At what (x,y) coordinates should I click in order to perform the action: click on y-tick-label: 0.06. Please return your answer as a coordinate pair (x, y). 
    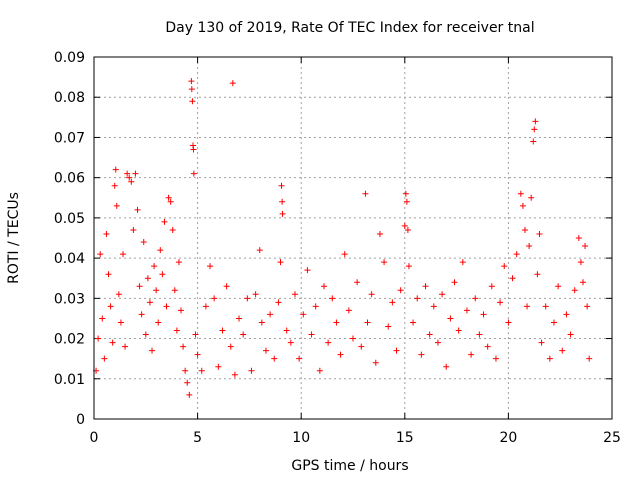
    Looking at the image, I should click on (69, 179).